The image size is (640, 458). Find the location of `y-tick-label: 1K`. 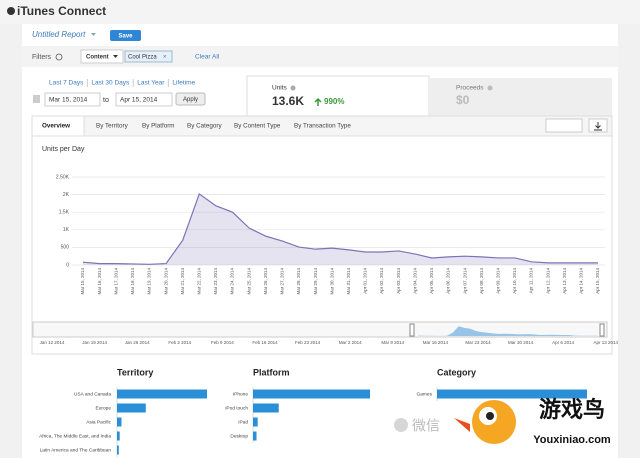

y-tick-label: 1K is located at coordinates (66, 230).